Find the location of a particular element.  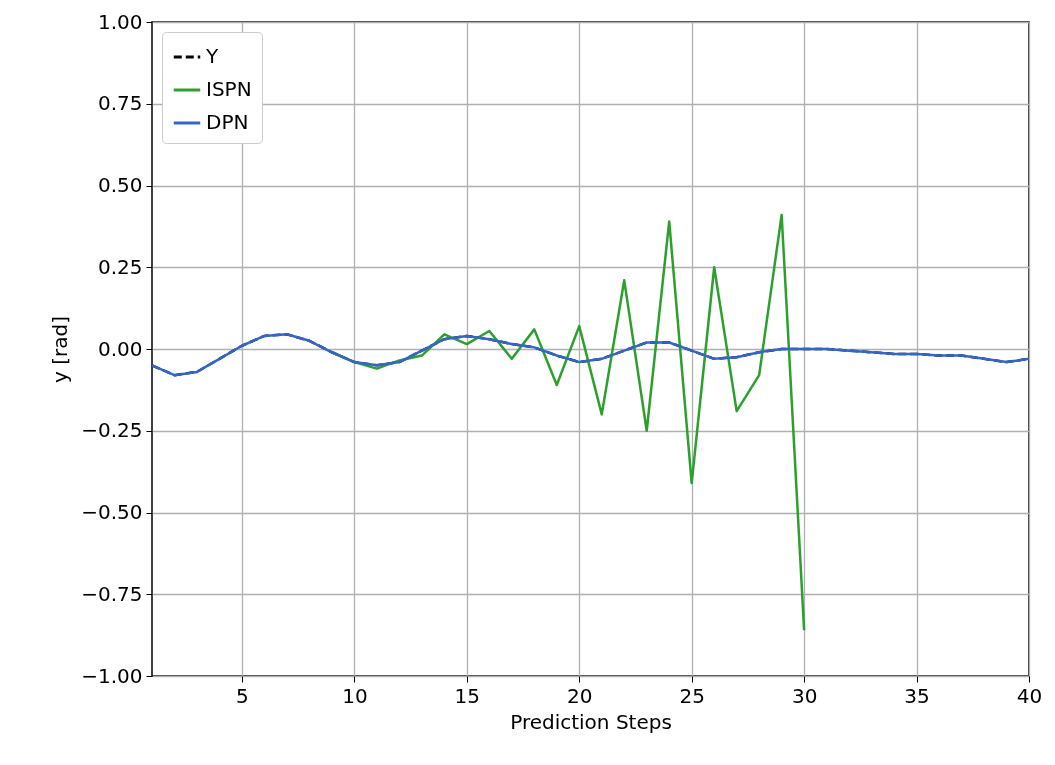

y-tick-label: 0.50 is located at coordinates (120, 185).